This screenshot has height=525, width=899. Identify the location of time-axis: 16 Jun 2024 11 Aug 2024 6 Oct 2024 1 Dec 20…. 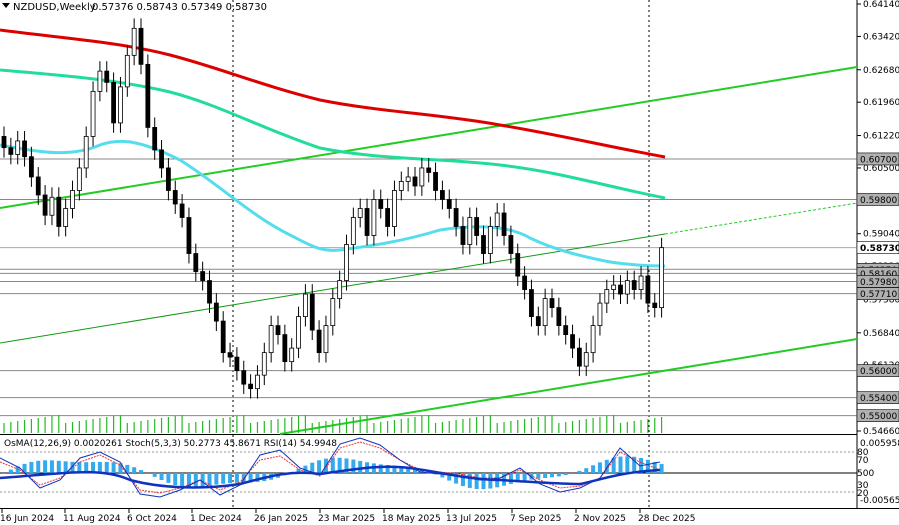
(348, 516).